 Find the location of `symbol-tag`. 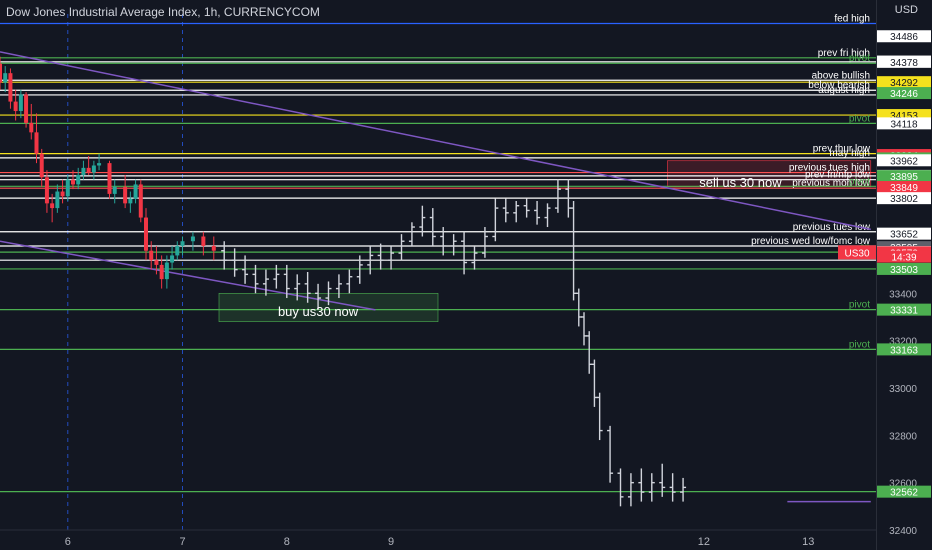

symbol-tag is located at coordinates (857, 252).